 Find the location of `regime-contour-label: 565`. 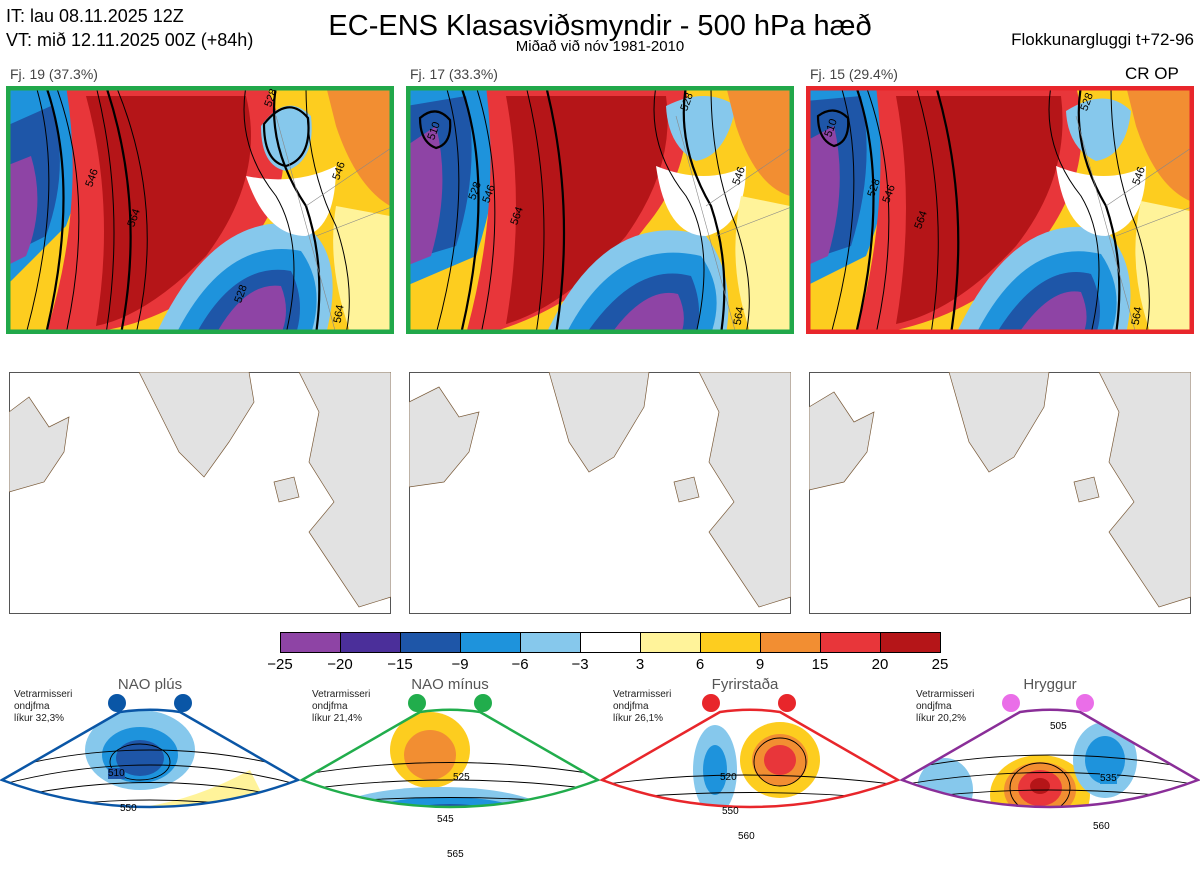

regime-contour-label: 565 is located at coordinates (455, 854).